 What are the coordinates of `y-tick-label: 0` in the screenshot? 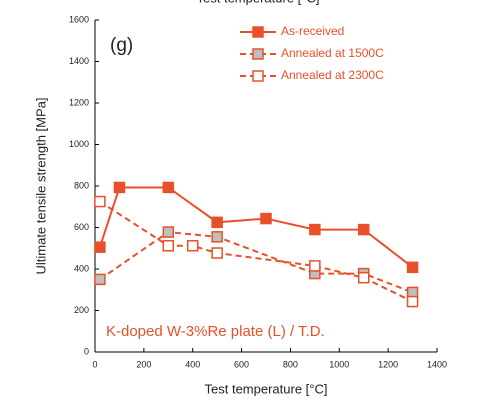 It's located at (86, 351).